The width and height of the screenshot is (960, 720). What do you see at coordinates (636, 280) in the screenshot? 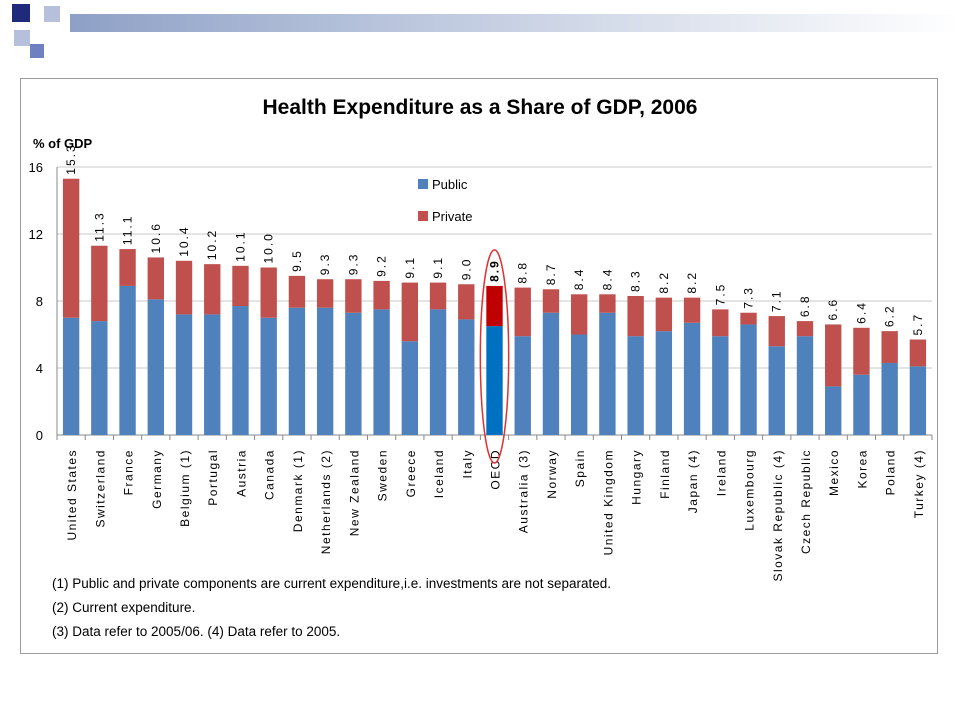
I see `total-label: 8.3` at bounding box center [636, 280].